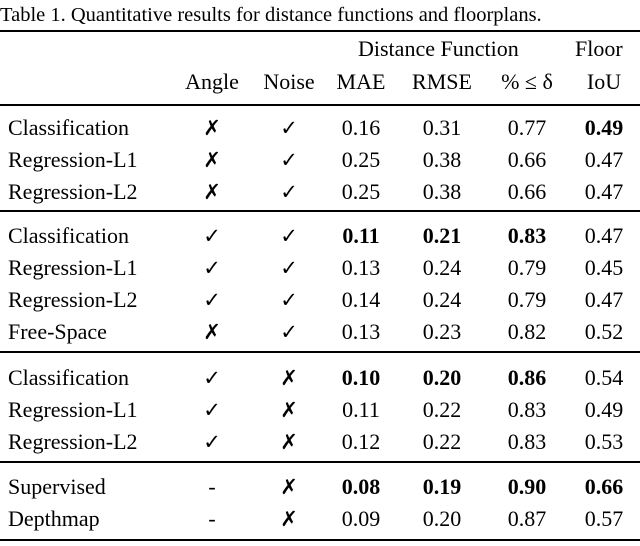 The image size is (640, 546). I want to click on cell-rmse: 0.21, so click(442, 235).